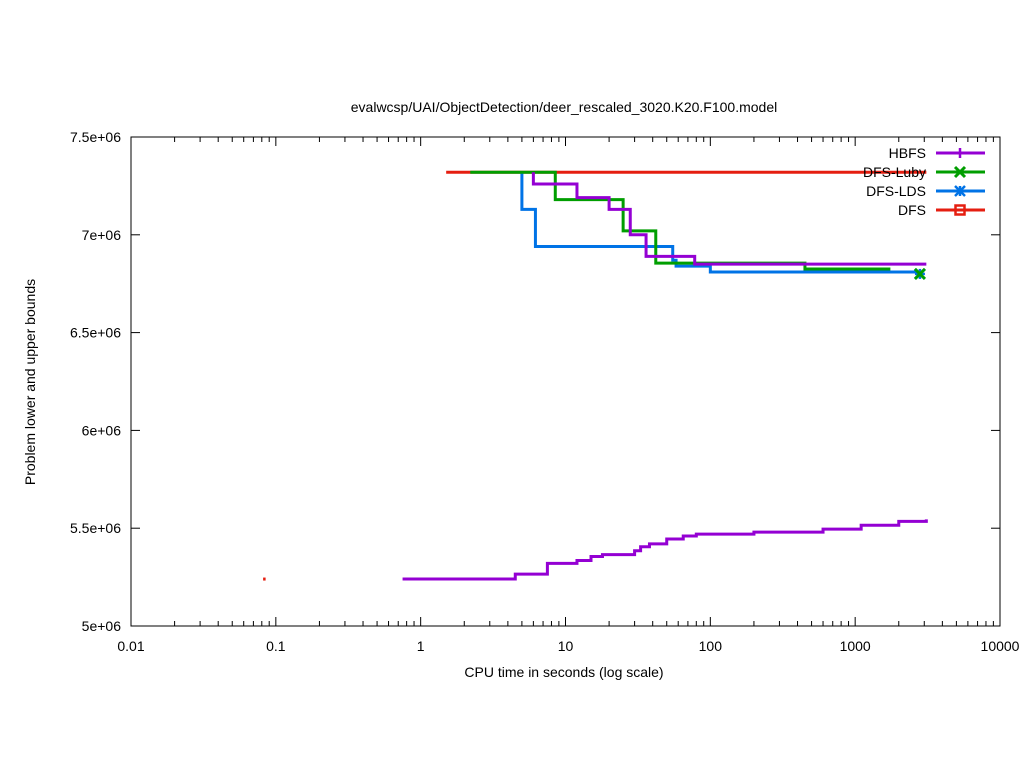  What do you see at coordinates (95, 137) in the screenshot?
I see `y-tick-label: 7.5e+06` at bounding box center [95, 137].